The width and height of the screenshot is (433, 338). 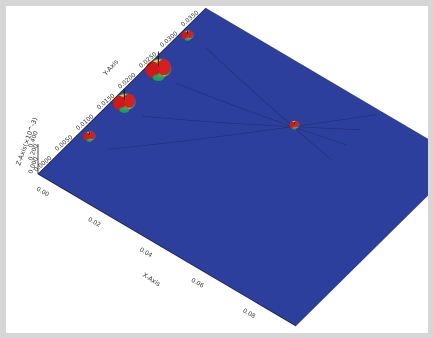 I want to click on x-tick-label: 0.08, so click(x=248, y=313).